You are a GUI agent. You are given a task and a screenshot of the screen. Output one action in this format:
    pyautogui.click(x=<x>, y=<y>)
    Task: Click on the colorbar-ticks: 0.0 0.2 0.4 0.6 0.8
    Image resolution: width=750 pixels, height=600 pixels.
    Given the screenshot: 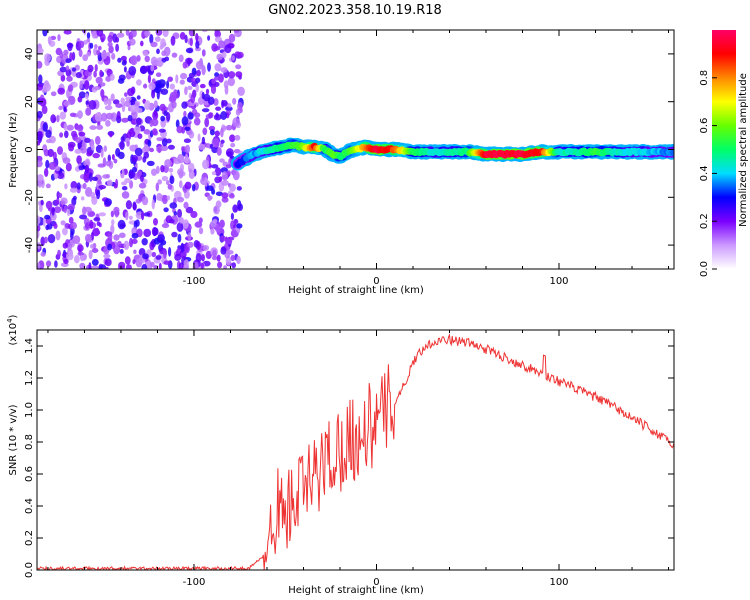 What is the action you would take?
    pyautogui.click(x=708, y=173)
    